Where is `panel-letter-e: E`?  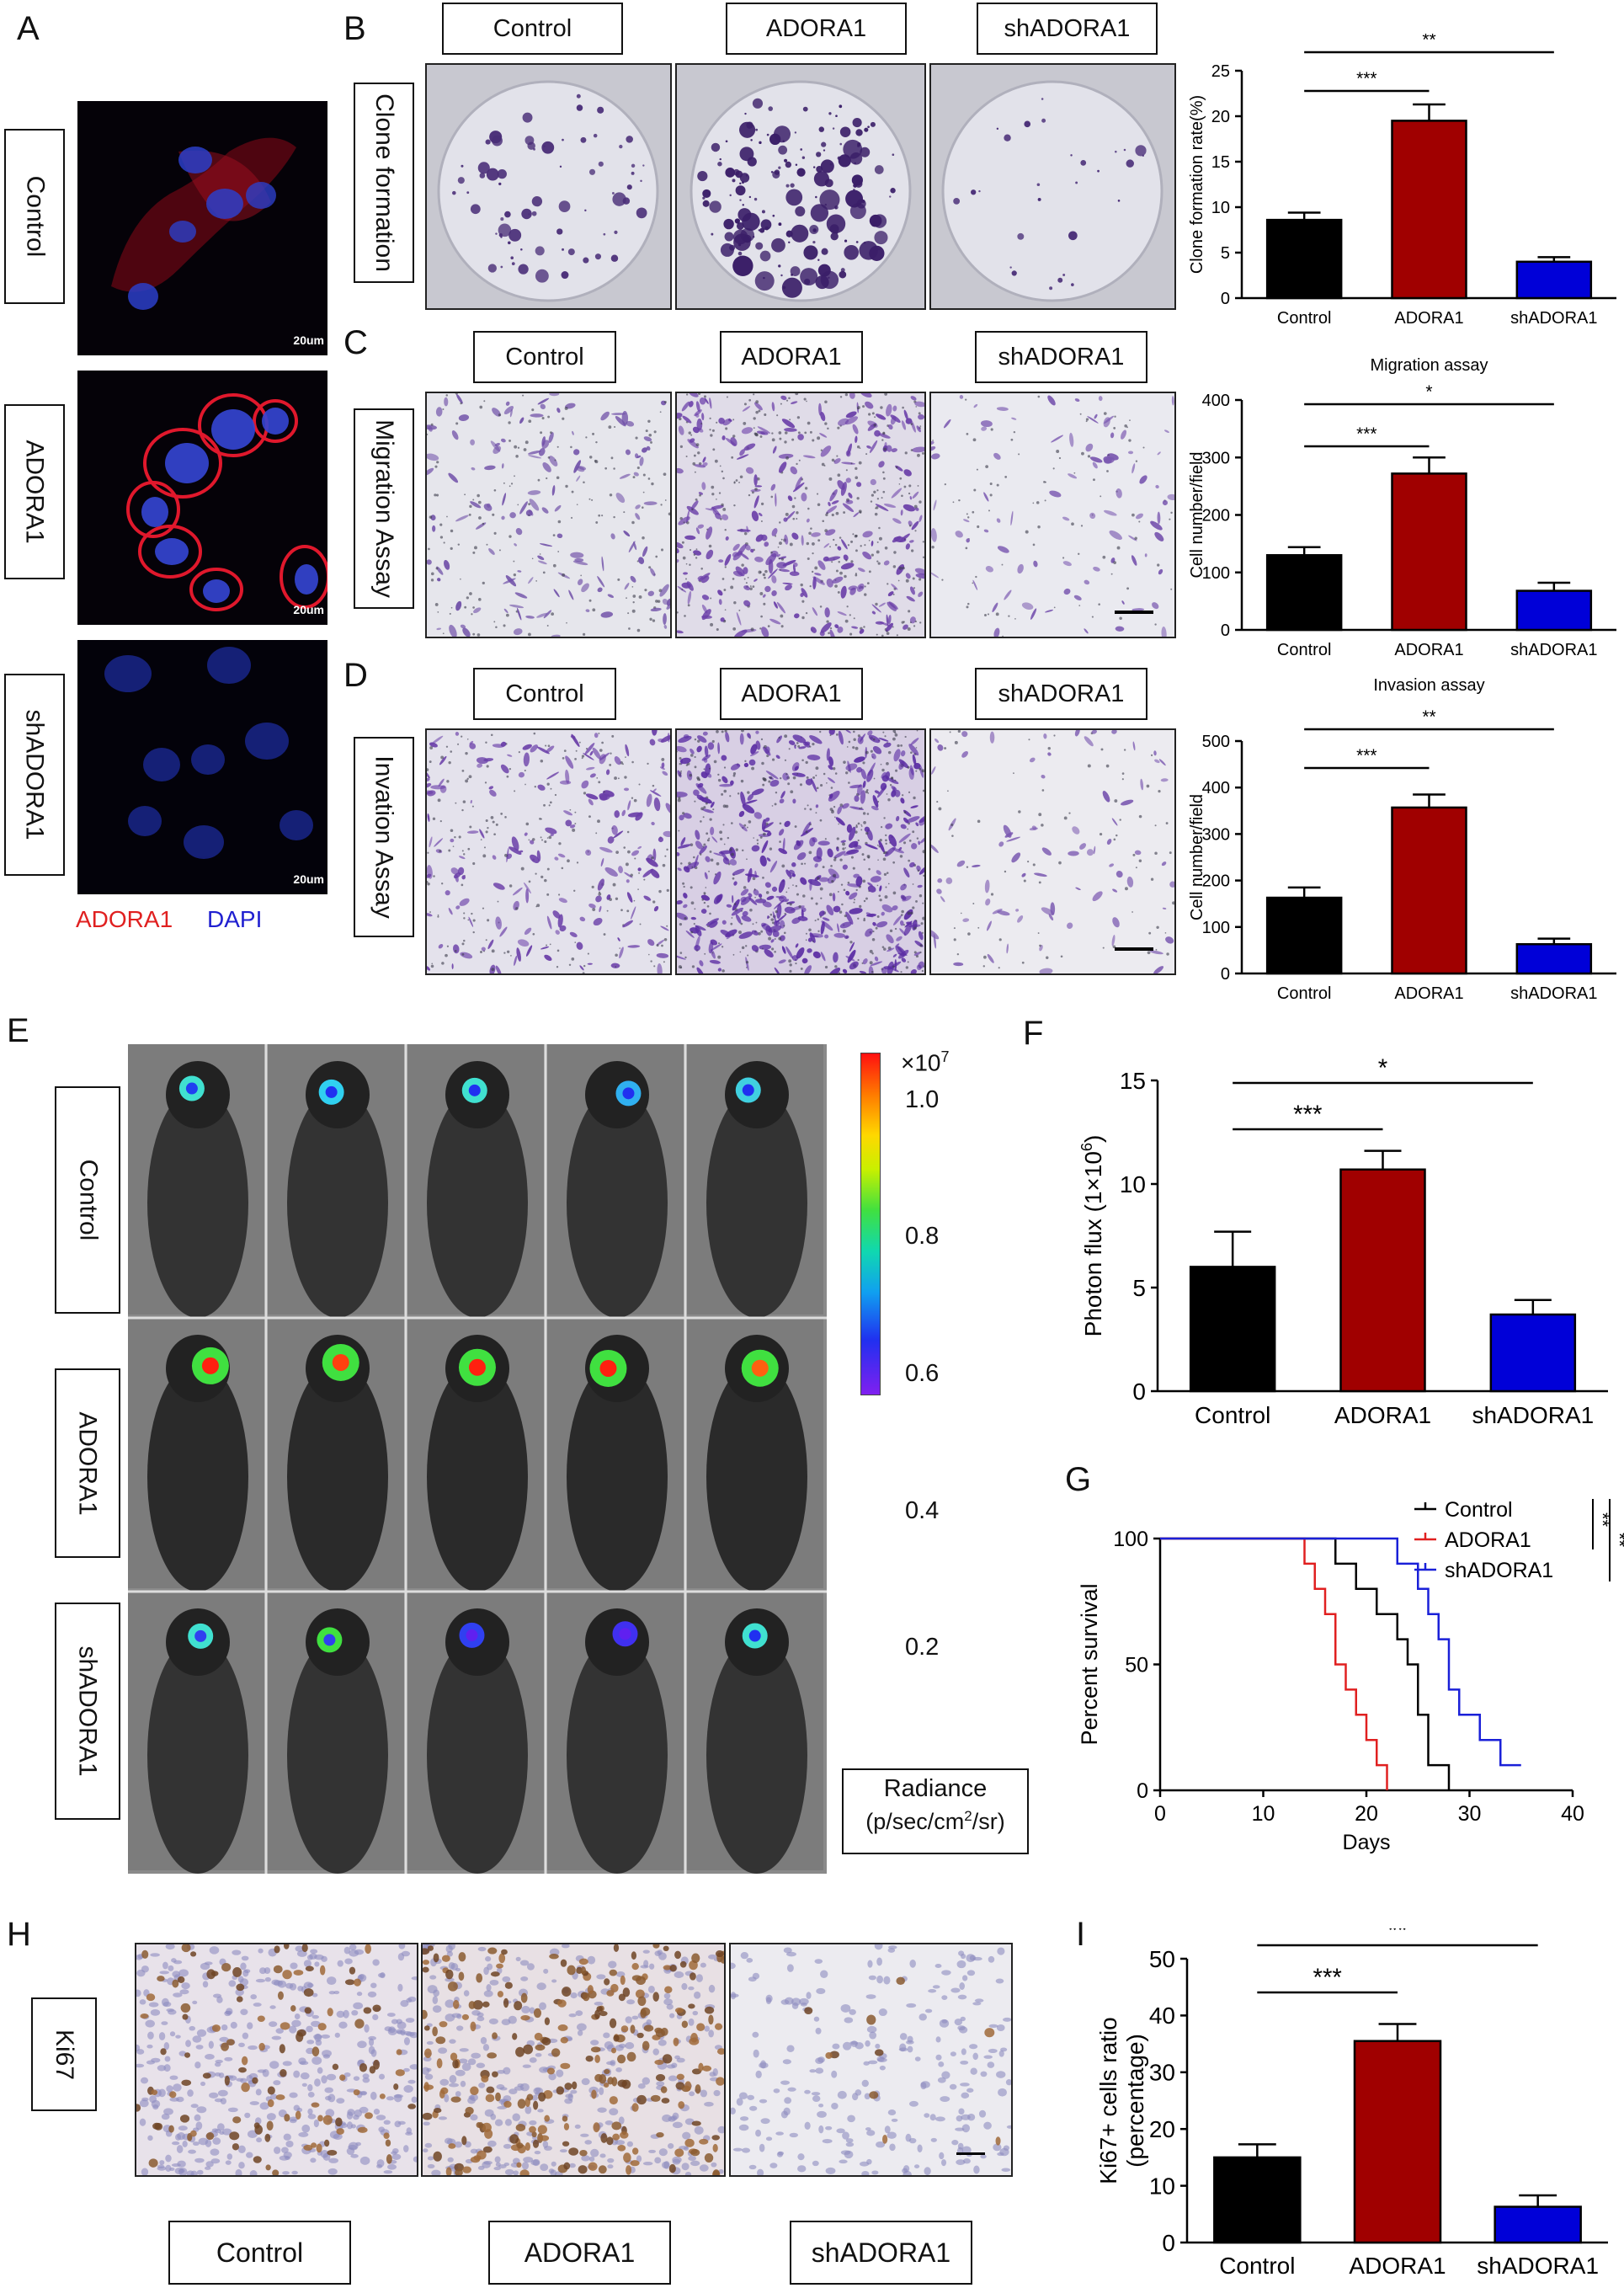
panel-letter-e: E is located at coordinates (18, 1030).